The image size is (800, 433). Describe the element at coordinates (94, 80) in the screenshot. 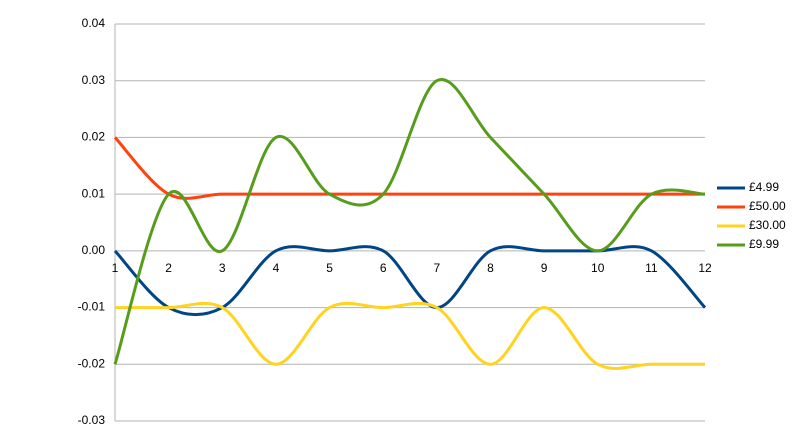

I see `y-tick-label: 0.03` at that location.